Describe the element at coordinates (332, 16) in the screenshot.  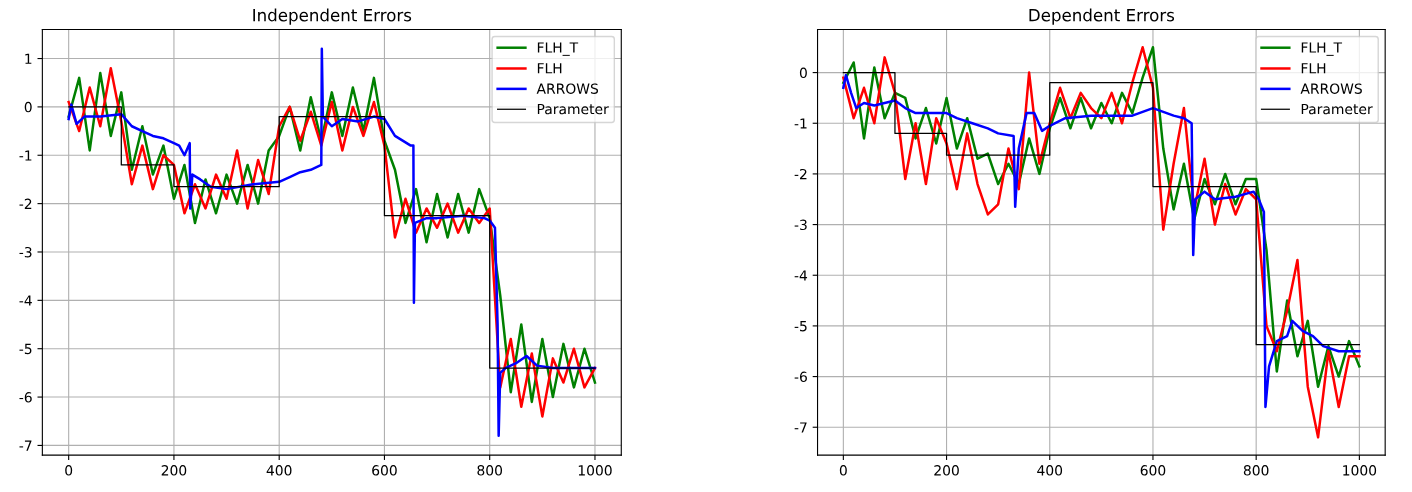
I see `chart-title: Independent Errors` at that location.